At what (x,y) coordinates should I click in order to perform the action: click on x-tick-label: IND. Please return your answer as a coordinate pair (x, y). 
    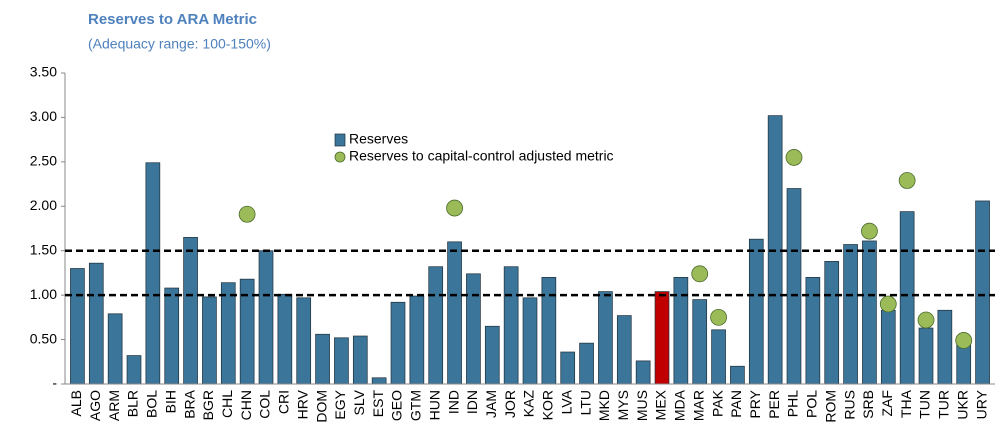
    Looking at the image, I should click on (453, 402).